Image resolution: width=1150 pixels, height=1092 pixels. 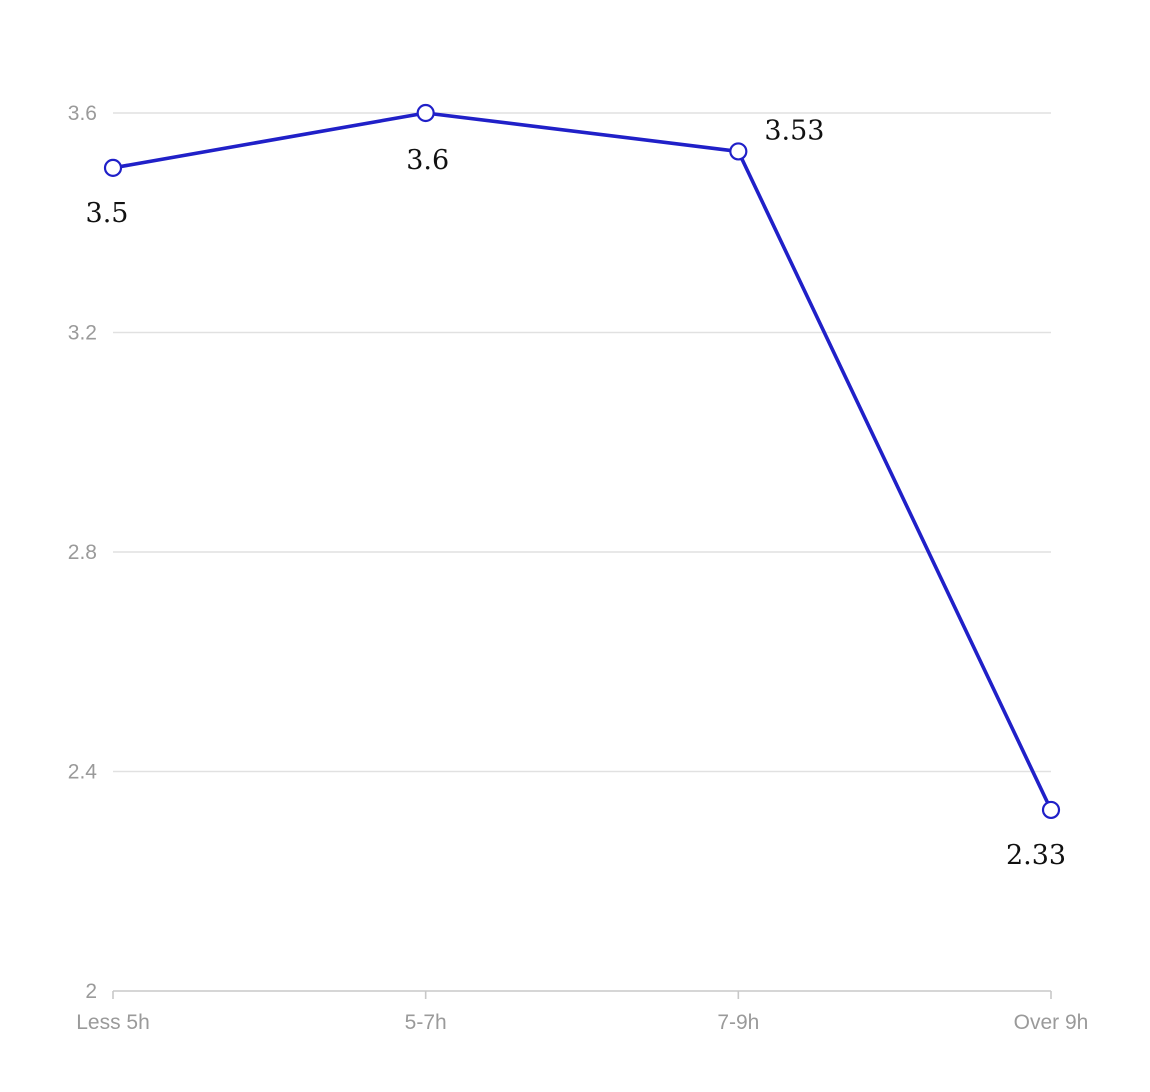 What do you see at coordinates (82, 552) in the screenshot?
I see `y-tick-label: 2.8` at bounding box center [82, 552].